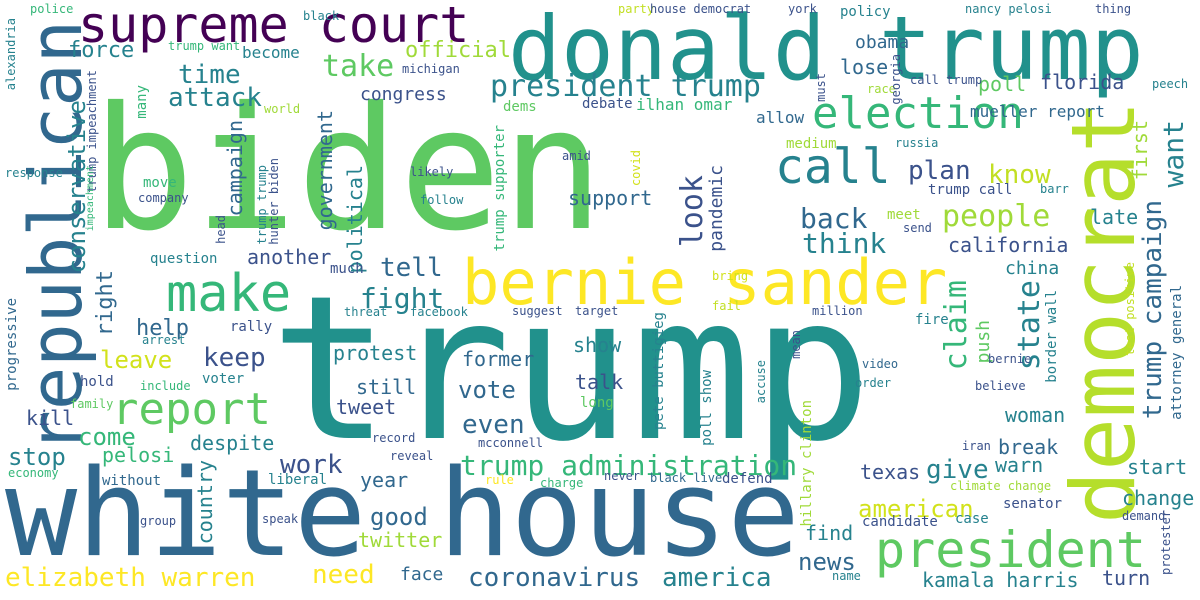 This screenshot has height=600, width=1200. What do you see at coordinates (1000, 580) in the screenshot?
I see `word-kamala-harris: kamala harris` at bounding box center [1000, 580].